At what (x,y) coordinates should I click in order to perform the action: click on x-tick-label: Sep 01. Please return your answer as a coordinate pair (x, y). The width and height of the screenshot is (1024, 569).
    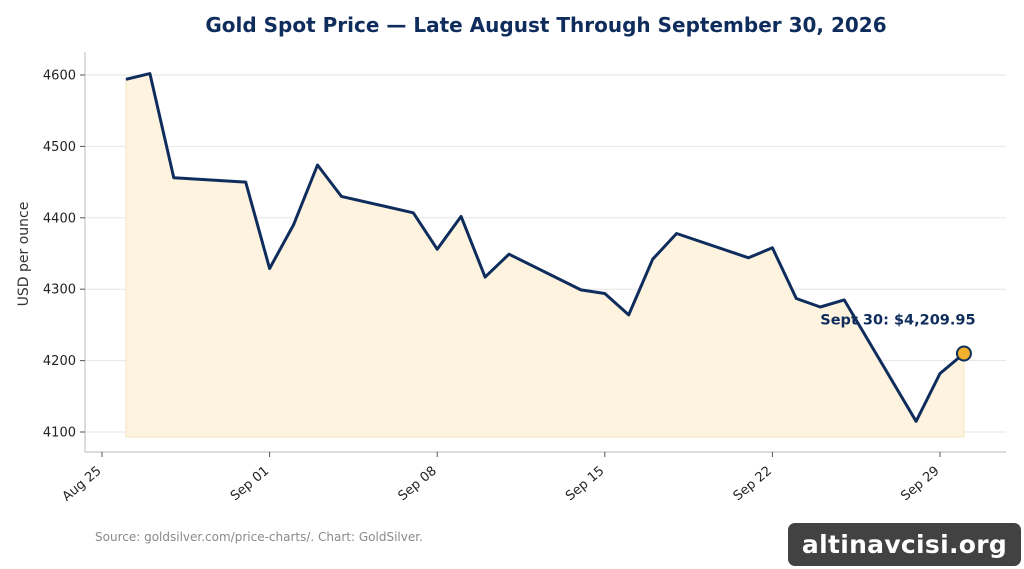
    Looking at the image, I should click on (250, 484).